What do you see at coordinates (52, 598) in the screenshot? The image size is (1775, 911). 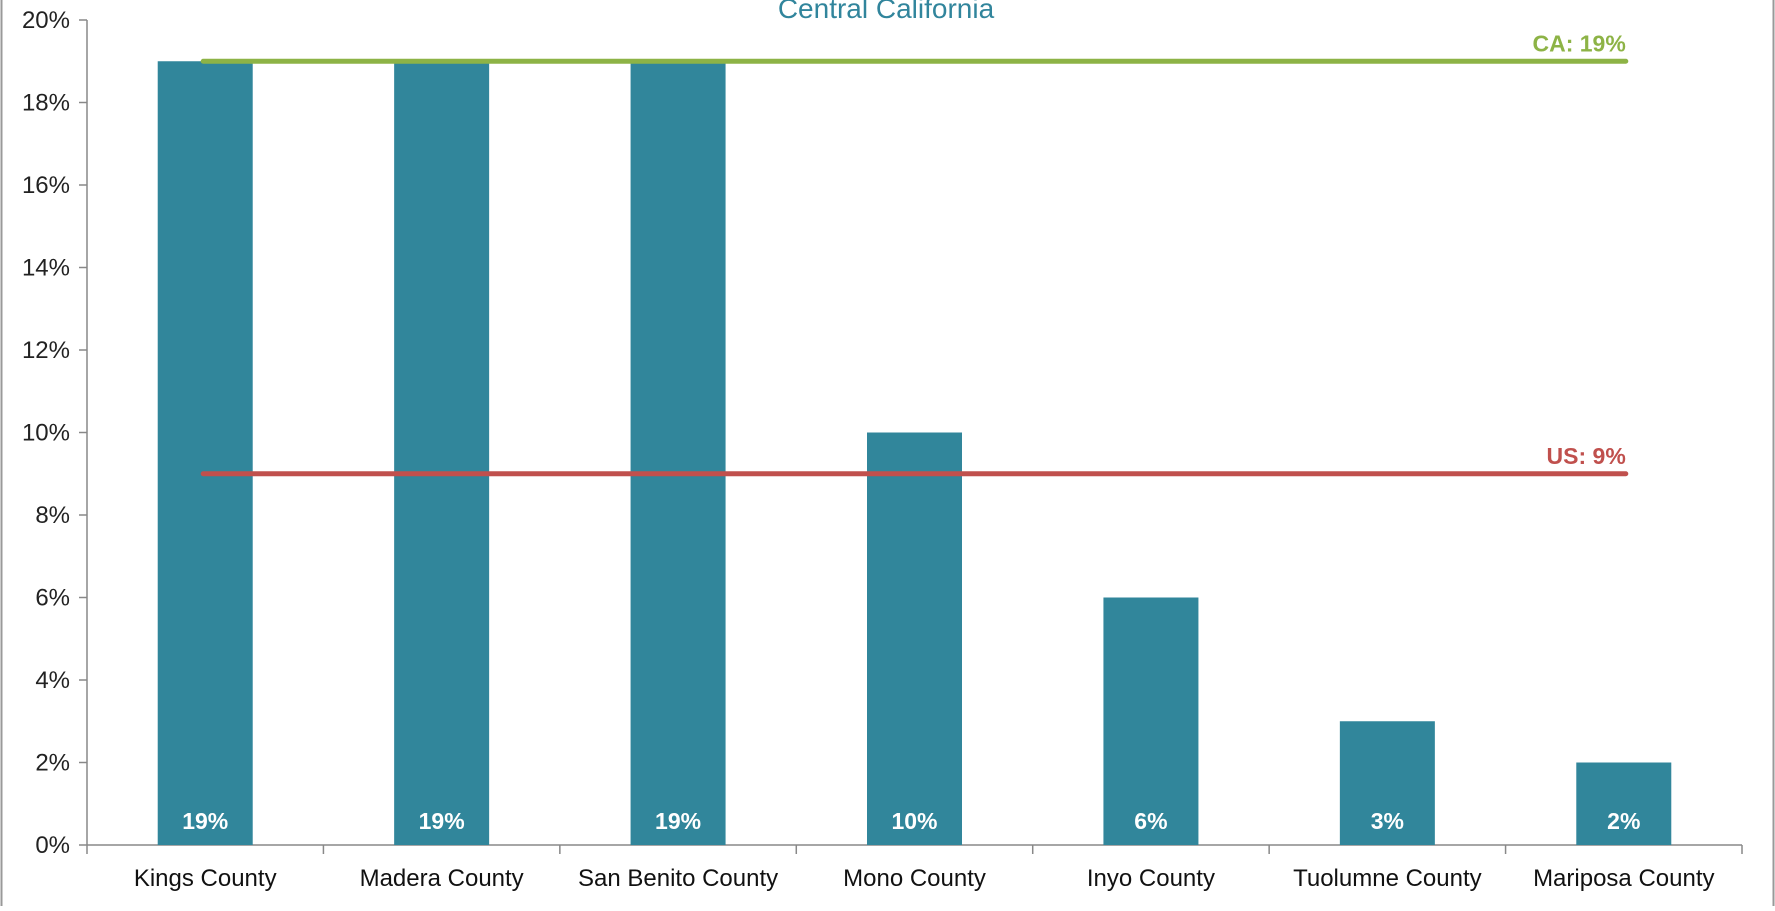 I see `y-tick-label: 6%` at bounding box center [52, 598].